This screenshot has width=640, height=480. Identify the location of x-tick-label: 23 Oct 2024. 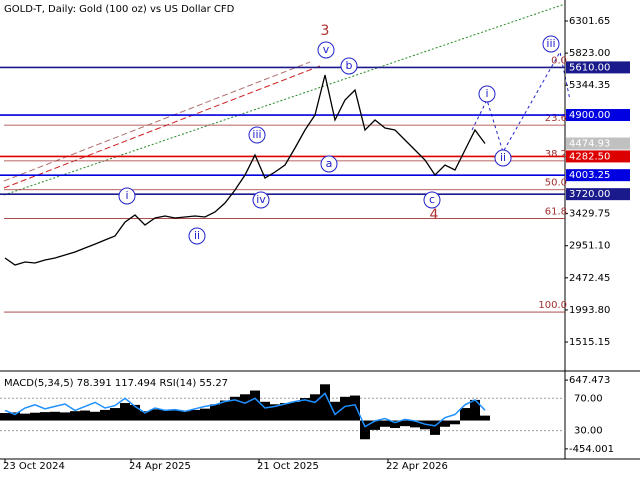
(34, 466).